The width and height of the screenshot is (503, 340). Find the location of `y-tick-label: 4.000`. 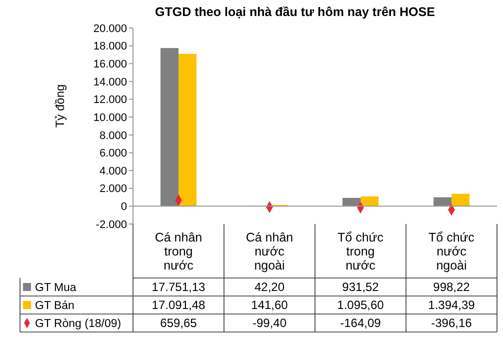

y-tick-label: 4.000 is located at coordinates (113, 171).